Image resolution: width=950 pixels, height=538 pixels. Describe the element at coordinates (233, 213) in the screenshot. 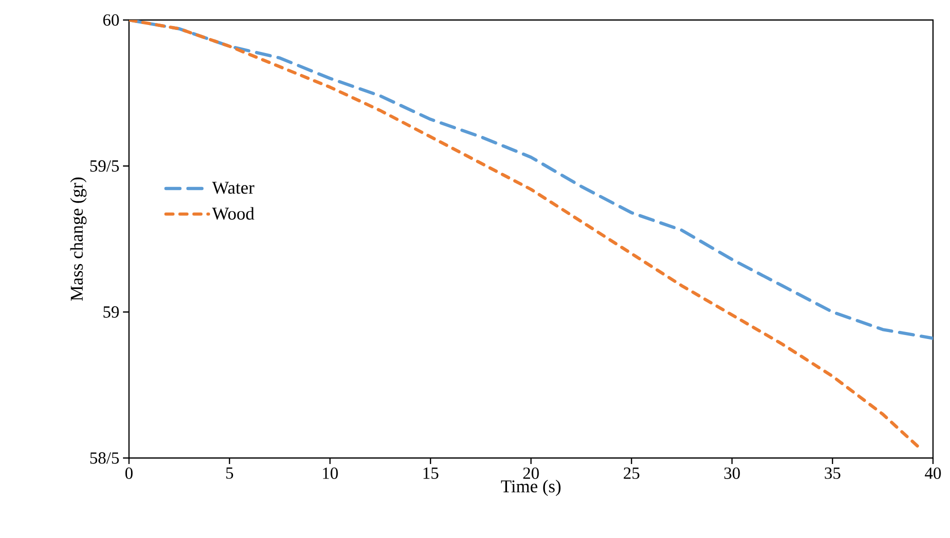

I see `legend-label: Wood` at that location.